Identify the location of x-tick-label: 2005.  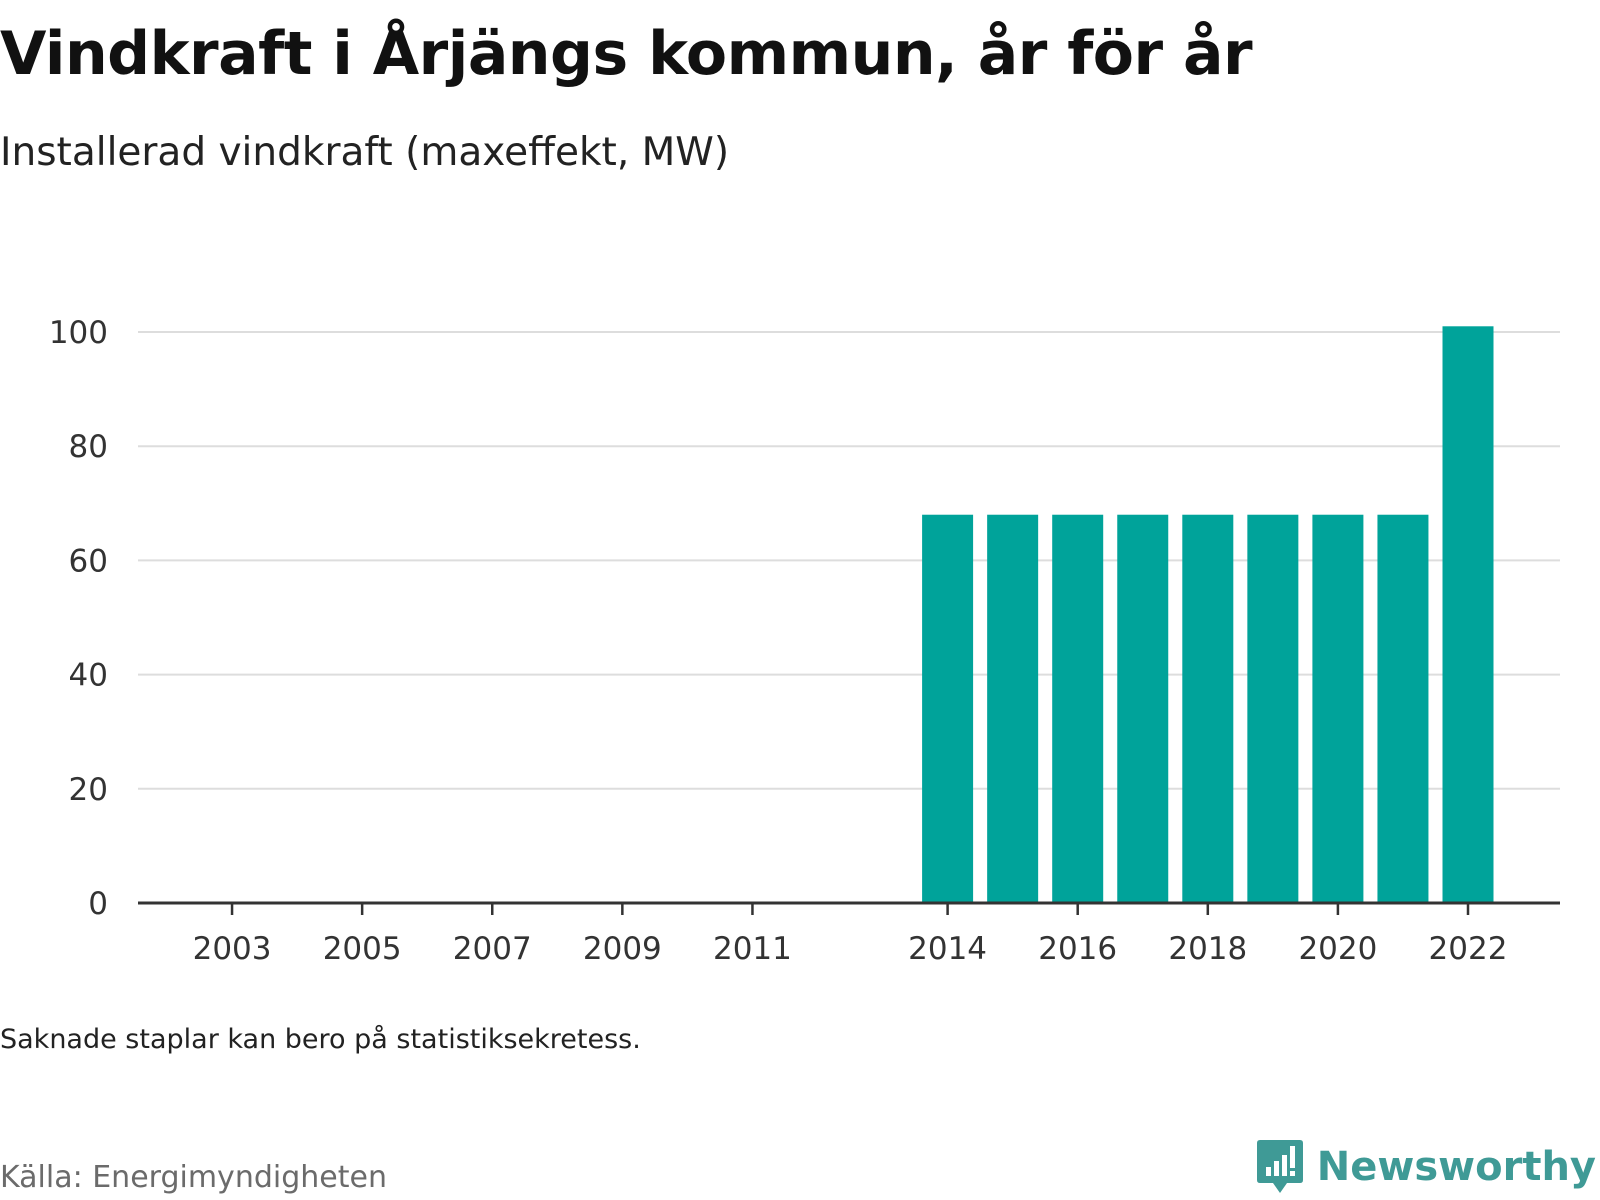
(362, 949).